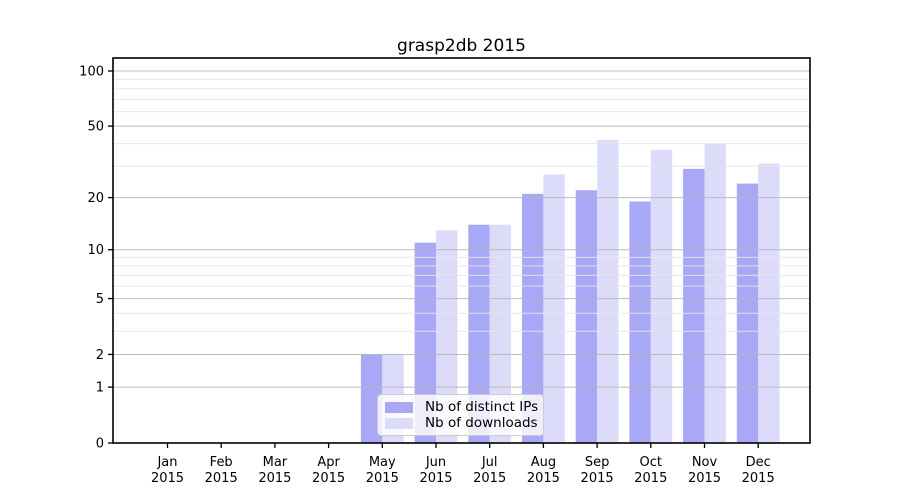 The image size is (900, 500). What do you see at coordinates (500, 333) in the screenshot?
I see `bar-downloads-jul` at bounding box center [500, 333].